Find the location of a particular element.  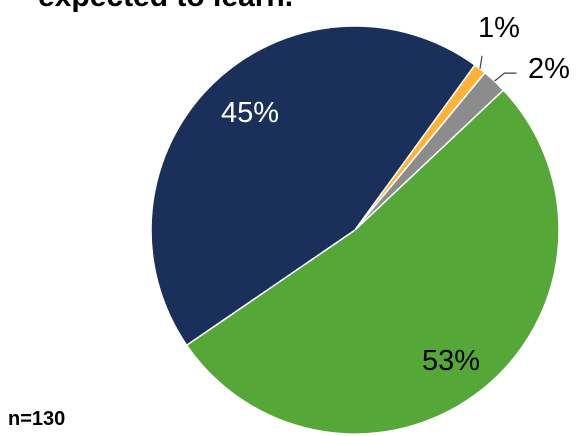

leader-lines is located at coordinates (498, 68).